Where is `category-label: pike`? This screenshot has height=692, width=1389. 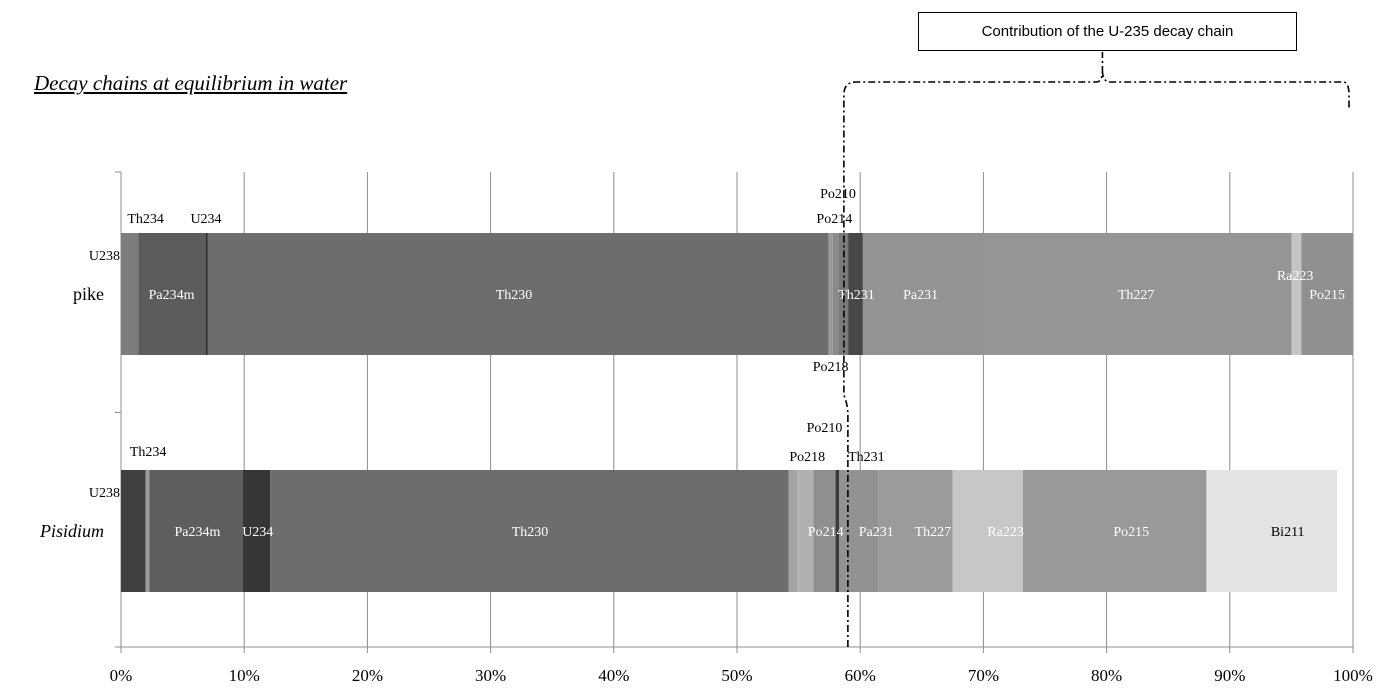 category-label: pike is located at coordinates (88, 294).